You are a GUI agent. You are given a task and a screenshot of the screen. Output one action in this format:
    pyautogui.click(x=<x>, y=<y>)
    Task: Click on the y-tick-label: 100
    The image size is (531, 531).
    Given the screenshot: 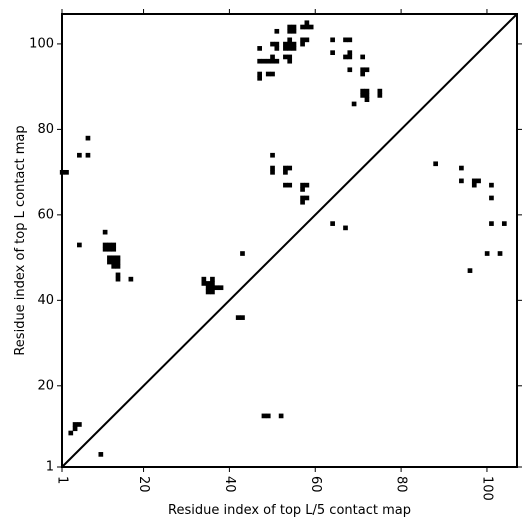 What is the action you would take?
    pyautogui.click(x=41, y=43)
    